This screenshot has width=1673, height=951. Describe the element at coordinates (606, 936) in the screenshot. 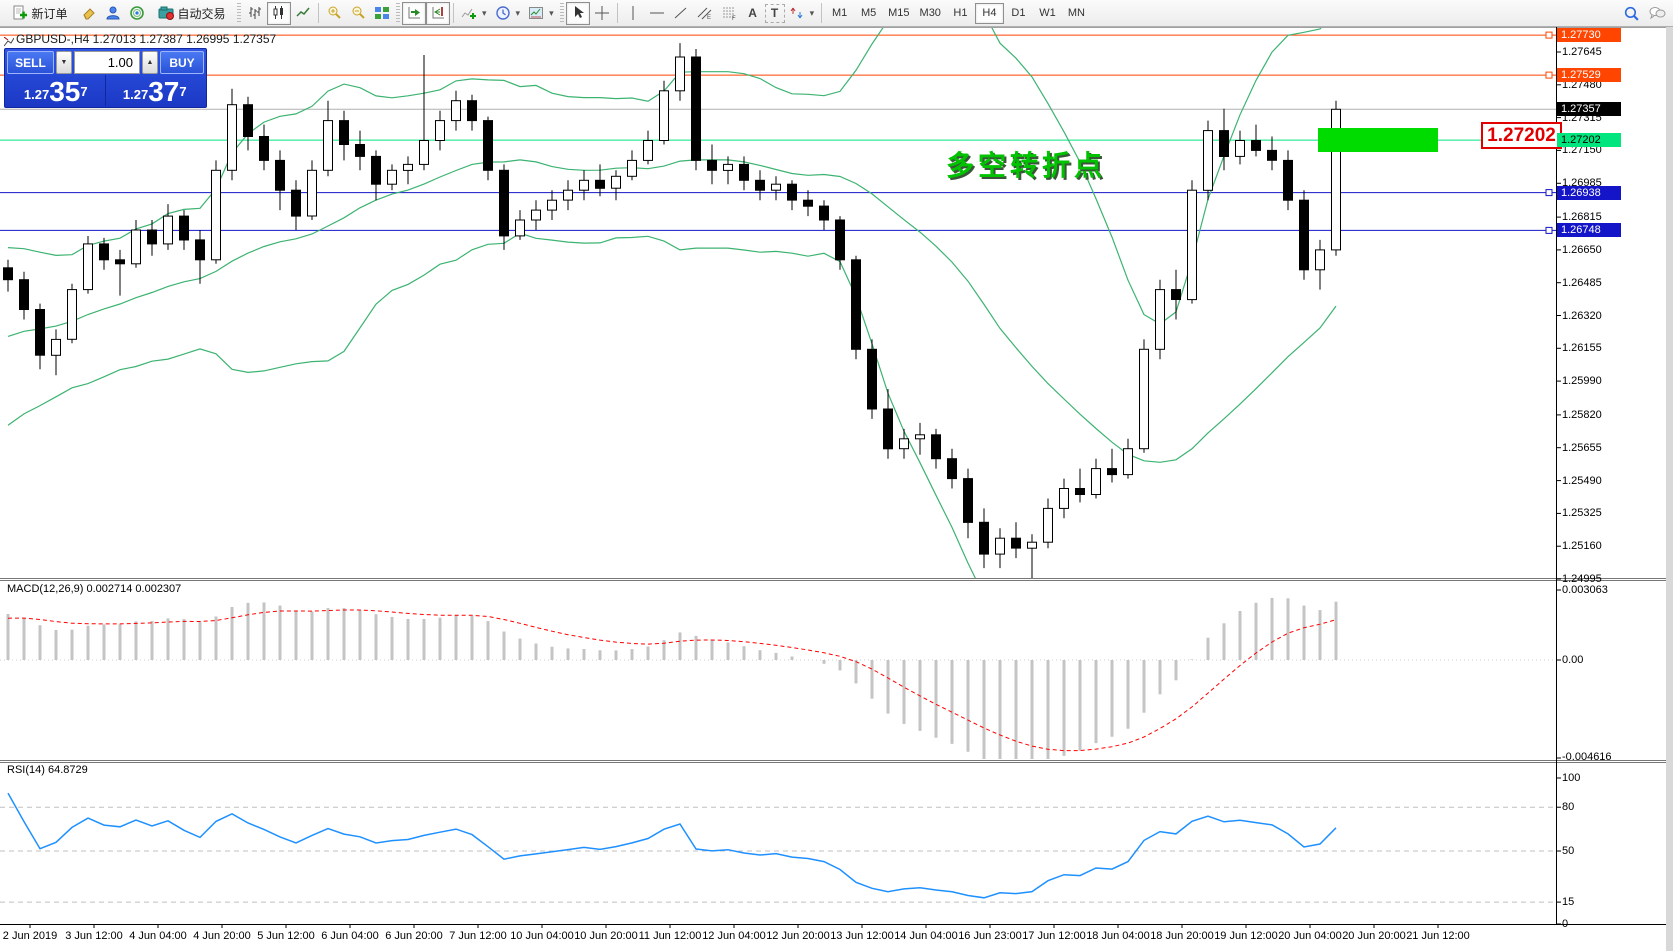

I see `time-label: 10 Jun 20:00` at that location.